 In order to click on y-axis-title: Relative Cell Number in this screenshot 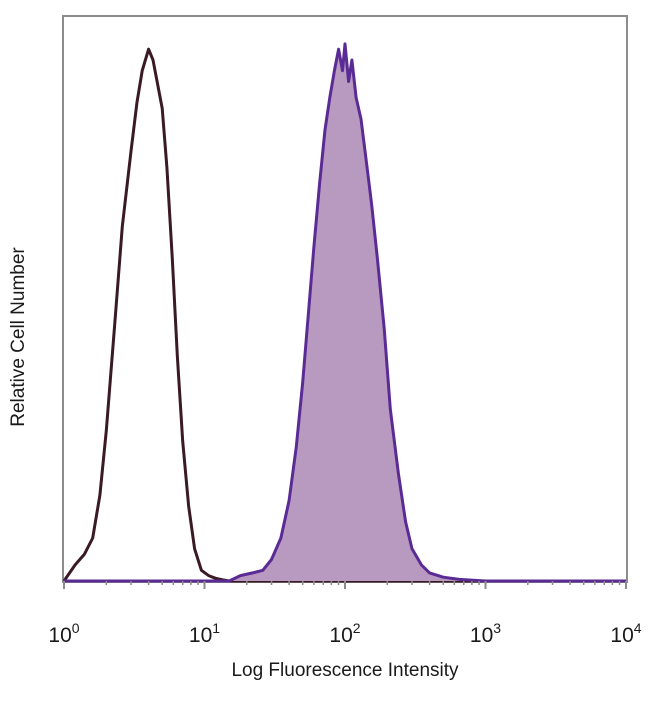, I will do `click(18, 337)`.